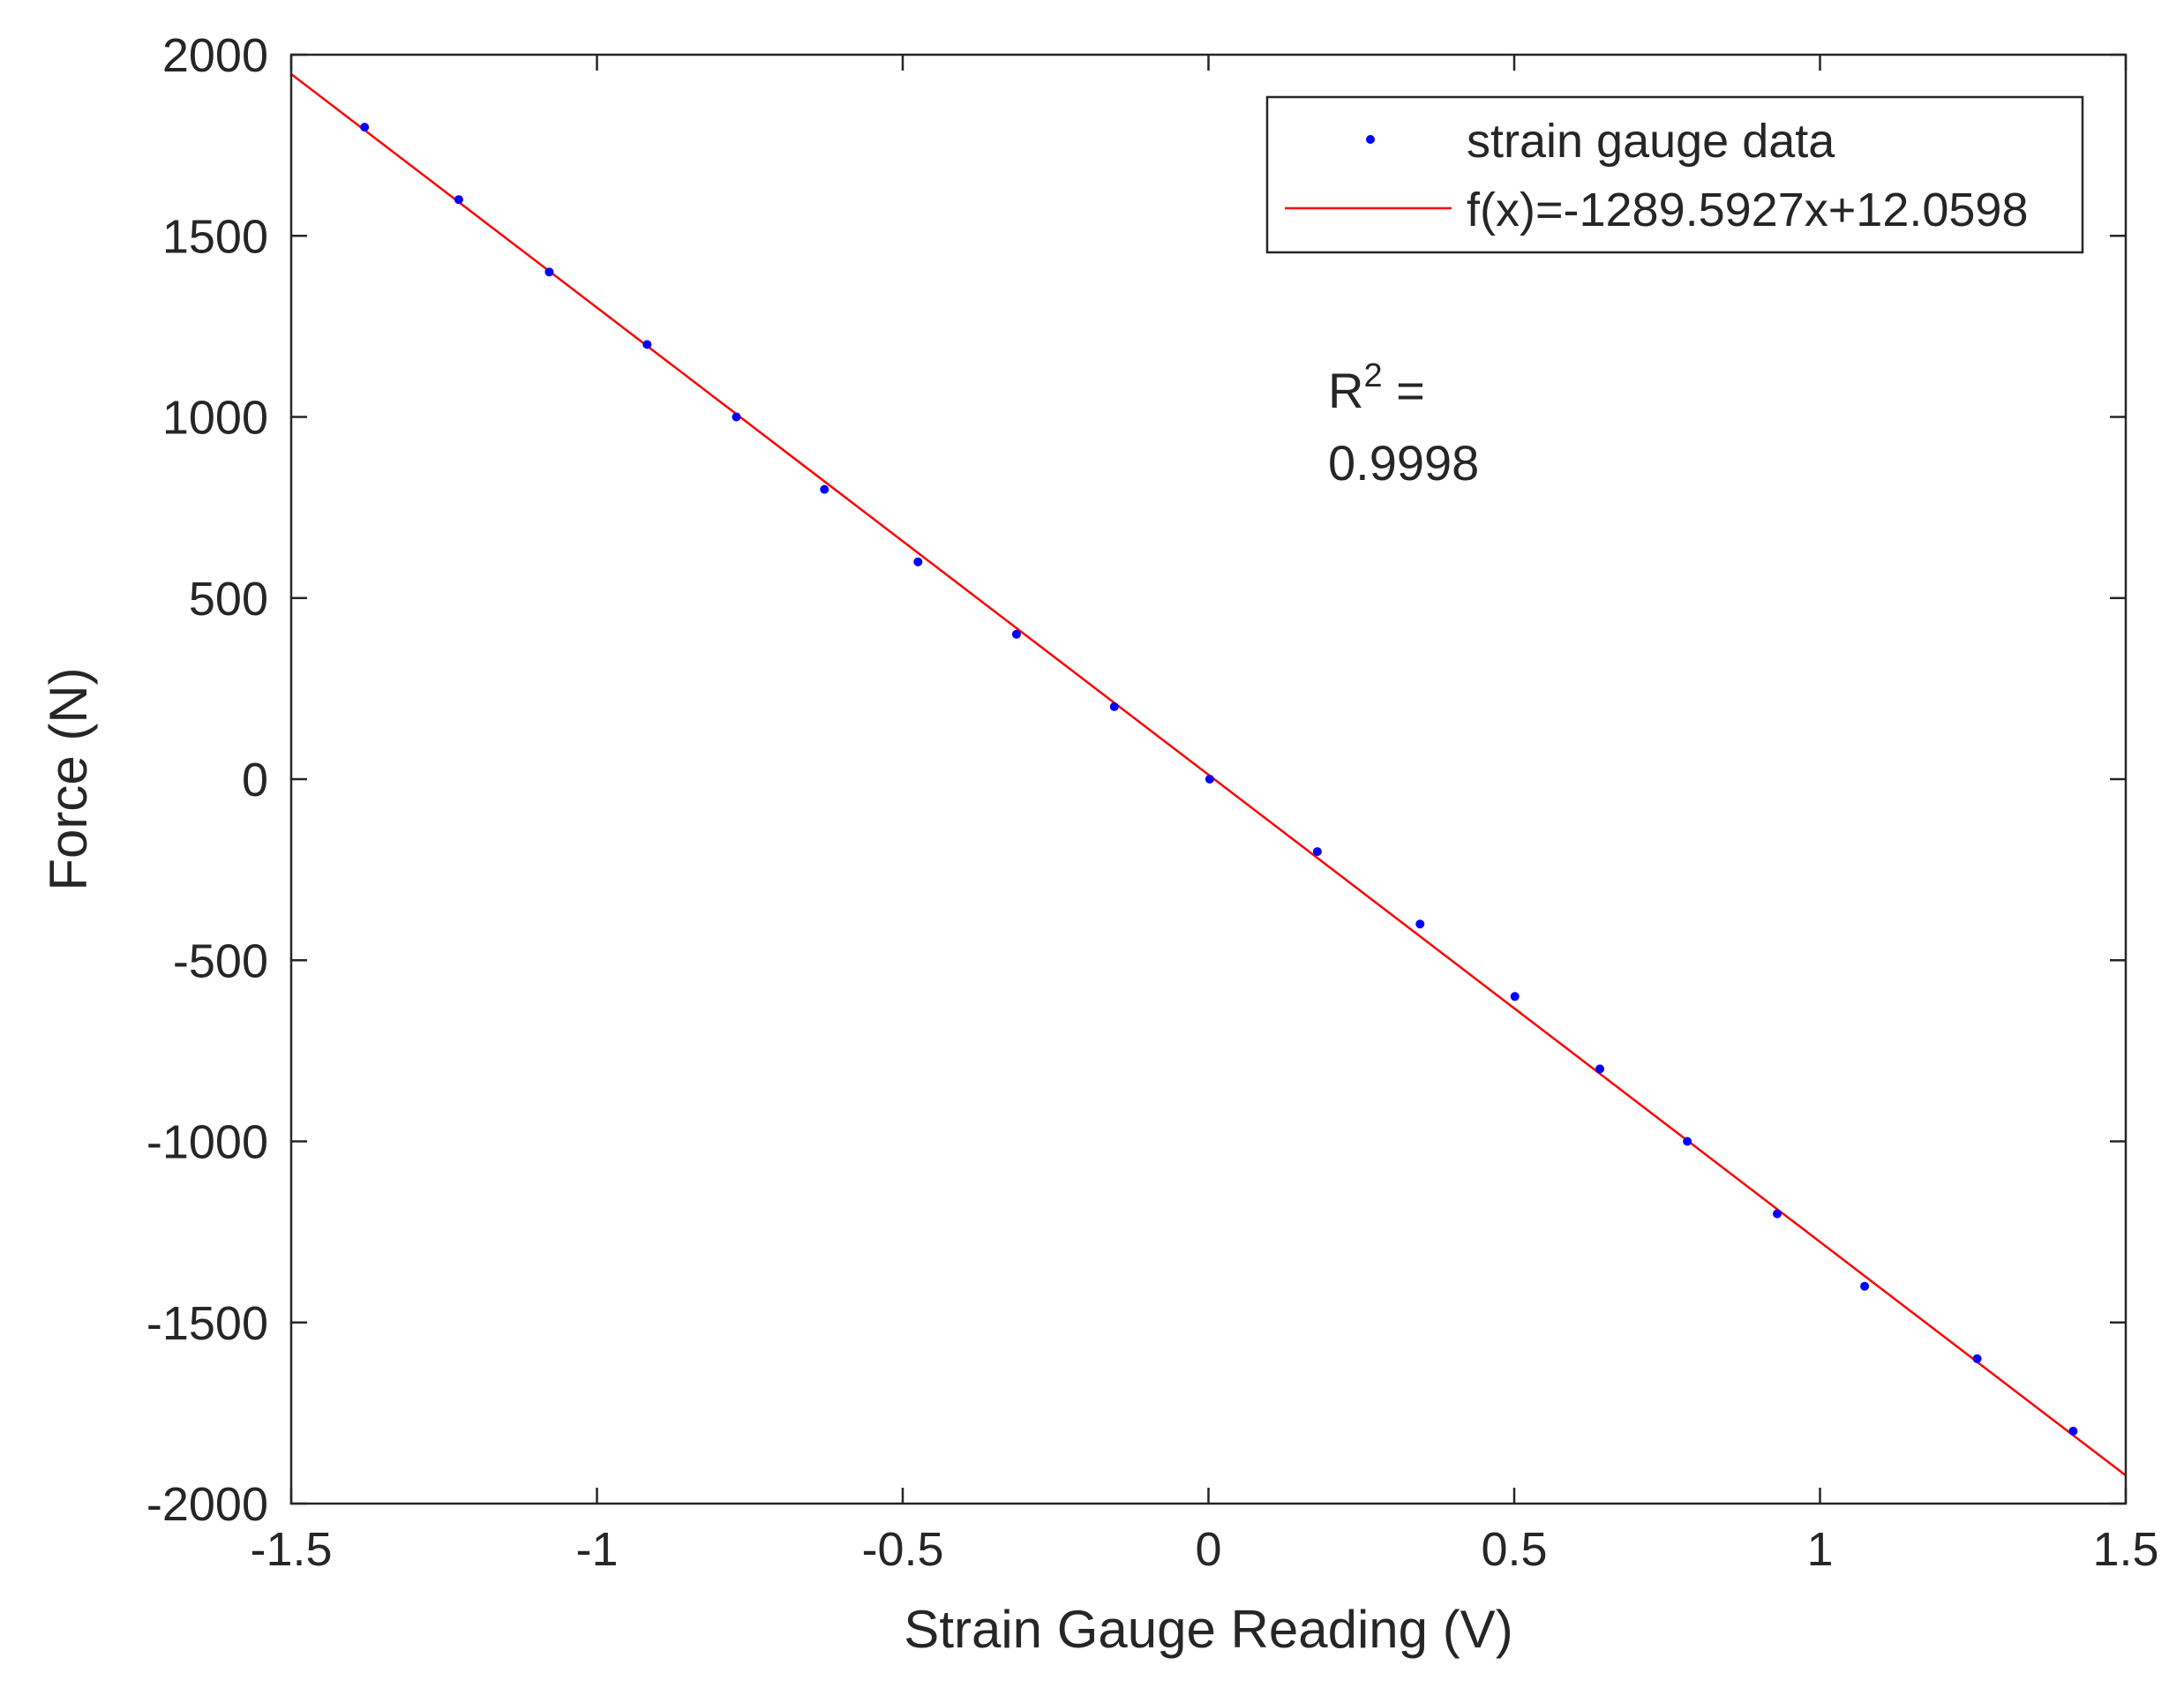 The width and height of the screenshot is (2184, 1688). What do you see at coordinates (1208, 1630) in the screenshot?
I see `x-axis-label: Strain Gauge Reading (V)` at bounding box center [1208, 1630].